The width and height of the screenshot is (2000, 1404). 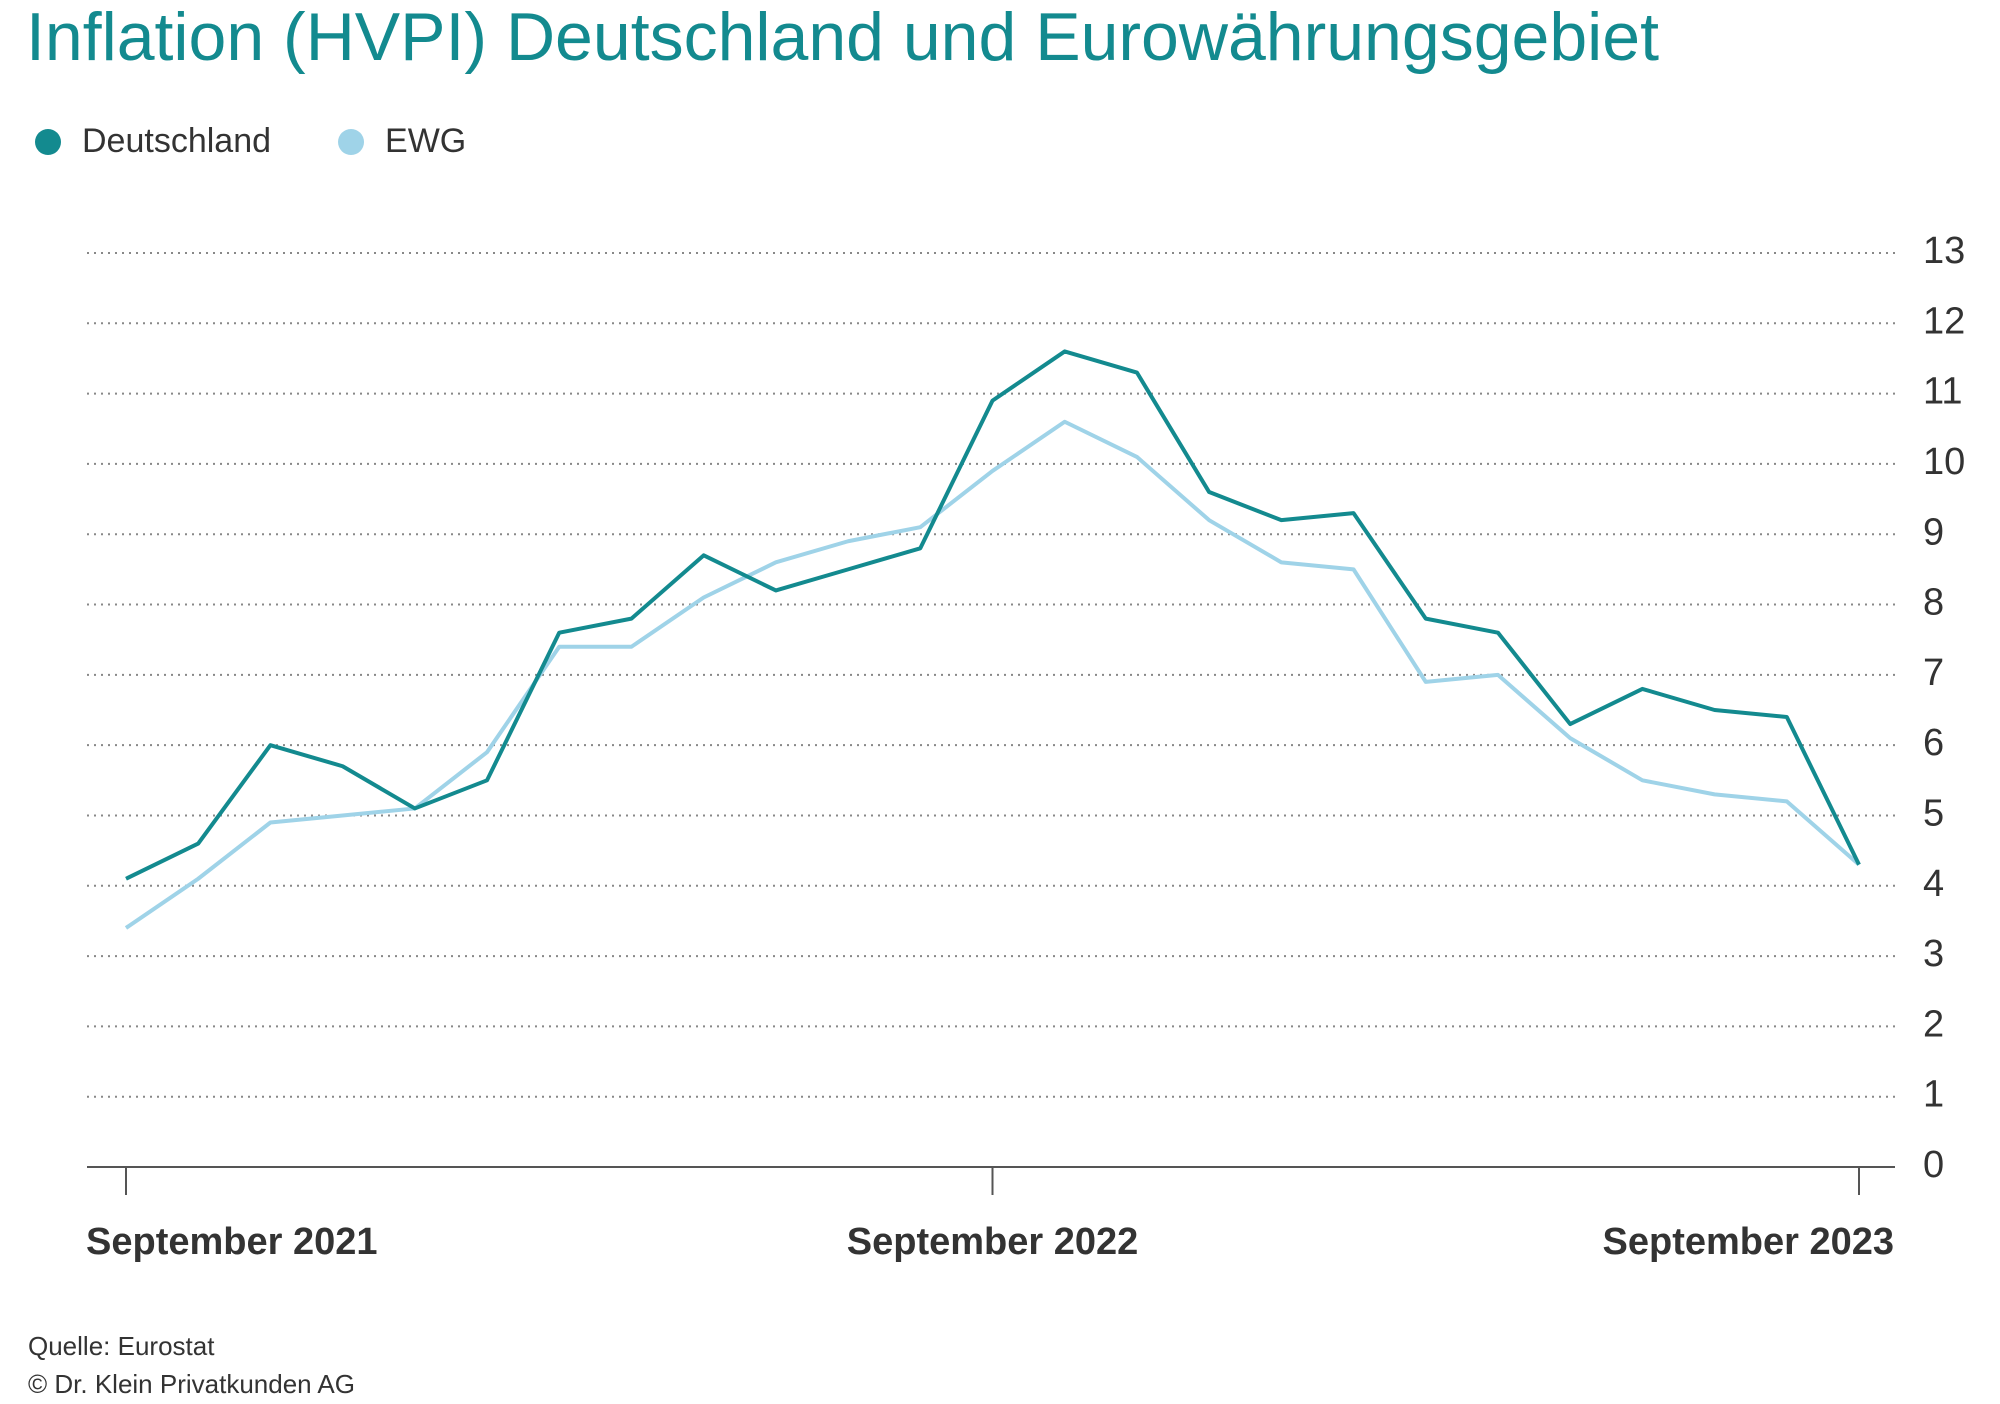 What do you see at coordinates (232, 1242) in the screenshot?
I see `x-tick-label: September 2021` at bounding box center [232, 1242].